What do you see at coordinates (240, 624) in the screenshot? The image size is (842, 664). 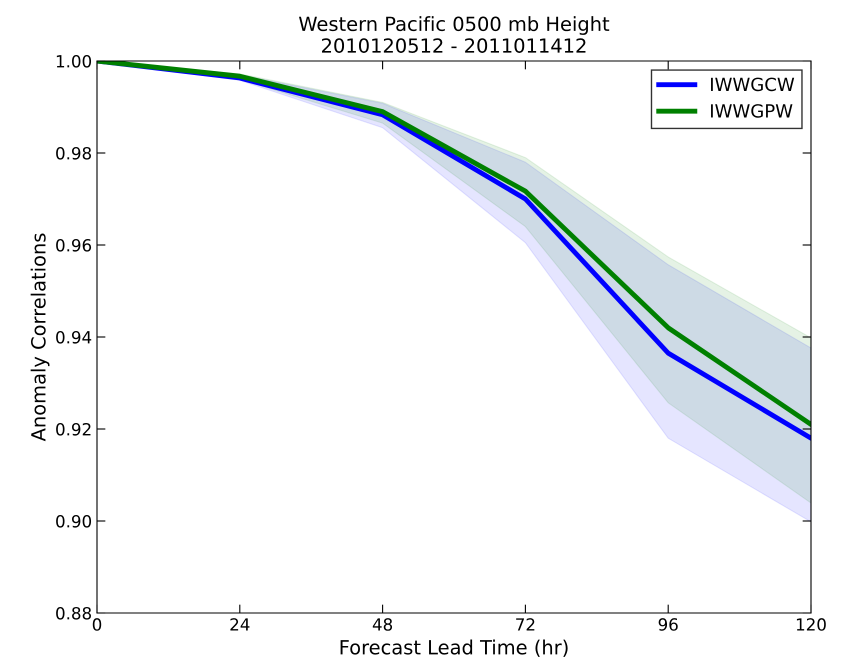 I see `x-tick-label: 24` at bounding box center [240, 624].